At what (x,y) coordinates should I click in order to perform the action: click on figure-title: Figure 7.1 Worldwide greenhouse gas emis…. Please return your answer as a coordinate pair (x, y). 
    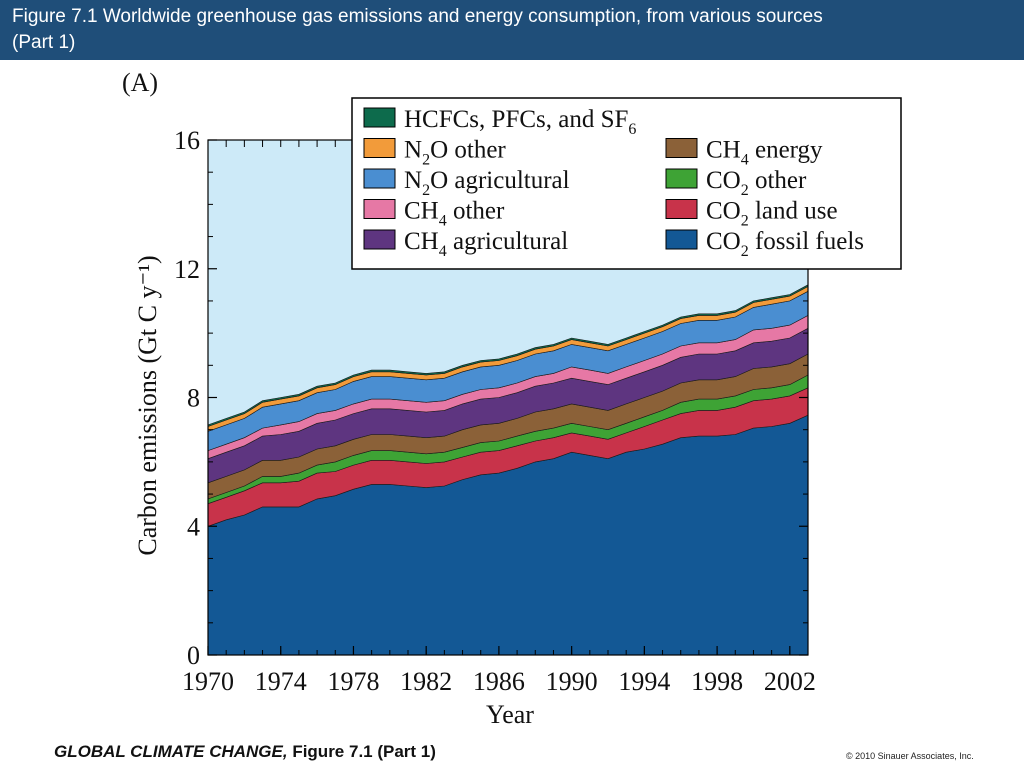
    Looking at the image, I should click on (512, 30).